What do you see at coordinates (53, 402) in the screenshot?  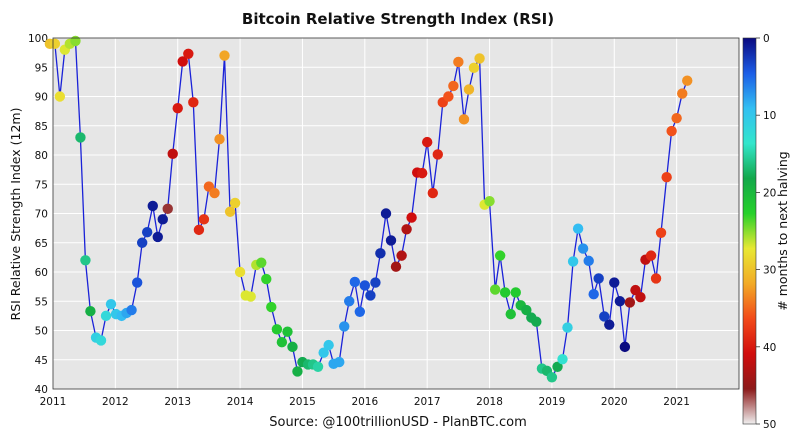 I see `x-tick-label: 2011` at bounding box center [53, 402].